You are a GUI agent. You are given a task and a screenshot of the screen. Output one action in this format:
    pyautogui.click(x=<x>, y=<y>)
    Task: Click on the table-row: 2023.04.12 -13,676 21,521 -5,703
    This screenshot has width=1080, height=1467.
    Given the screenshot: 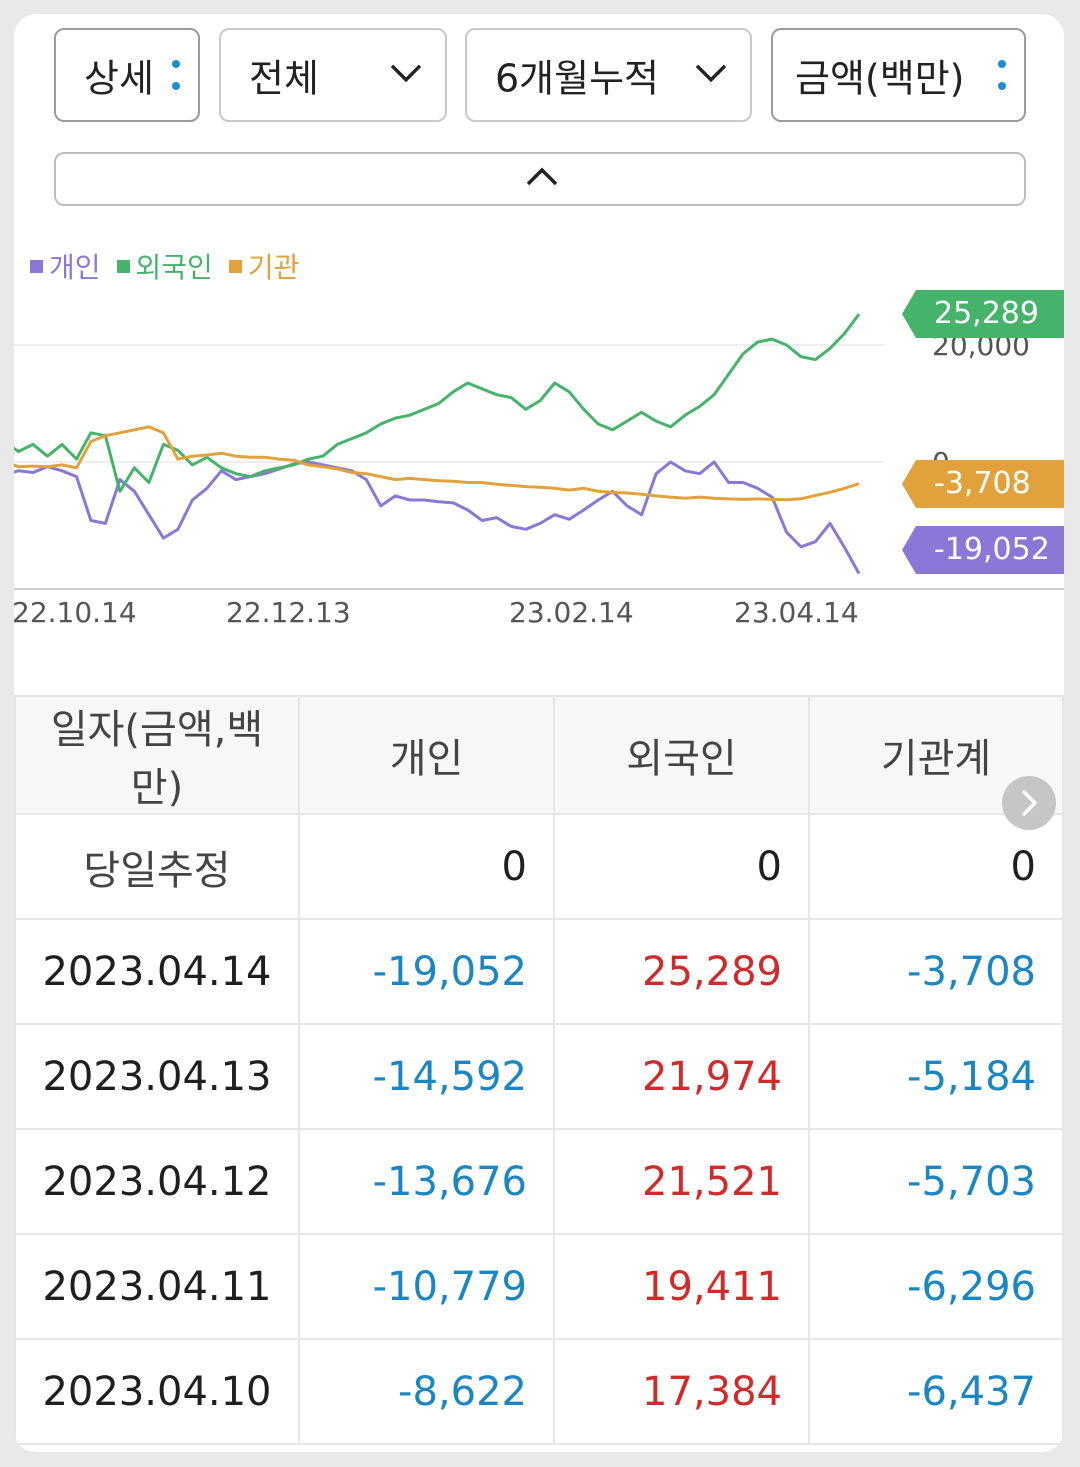 What is the action you would take?
    pyautogui.click(x=539, y=1181)
    